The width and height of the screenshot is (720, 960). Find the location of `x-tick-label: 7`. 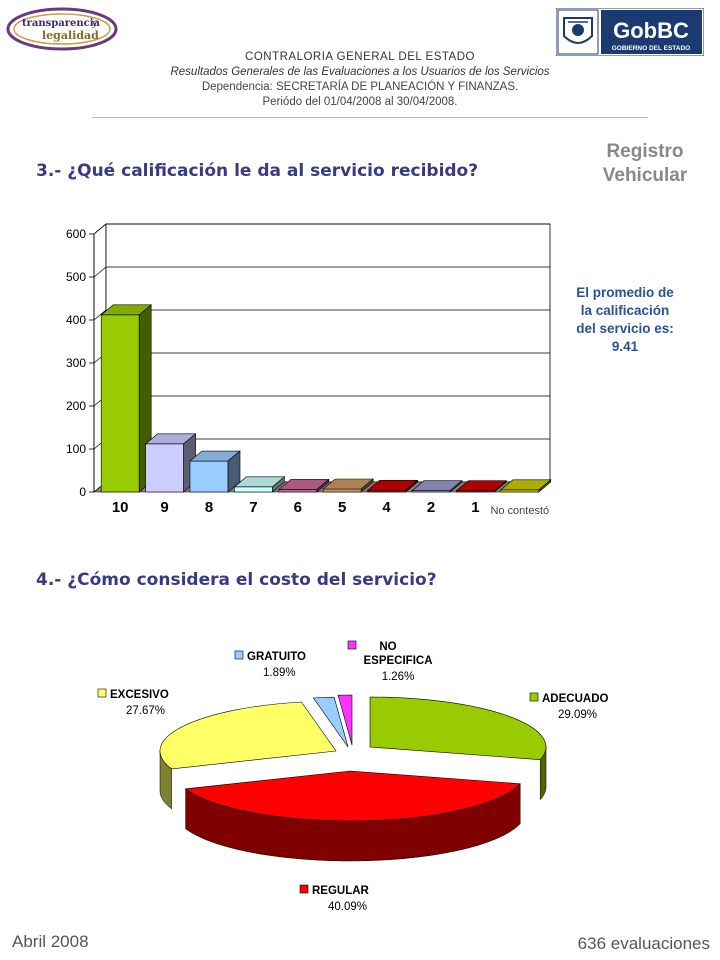

x-tick-label: 7 is located at coordinates (253, 507).